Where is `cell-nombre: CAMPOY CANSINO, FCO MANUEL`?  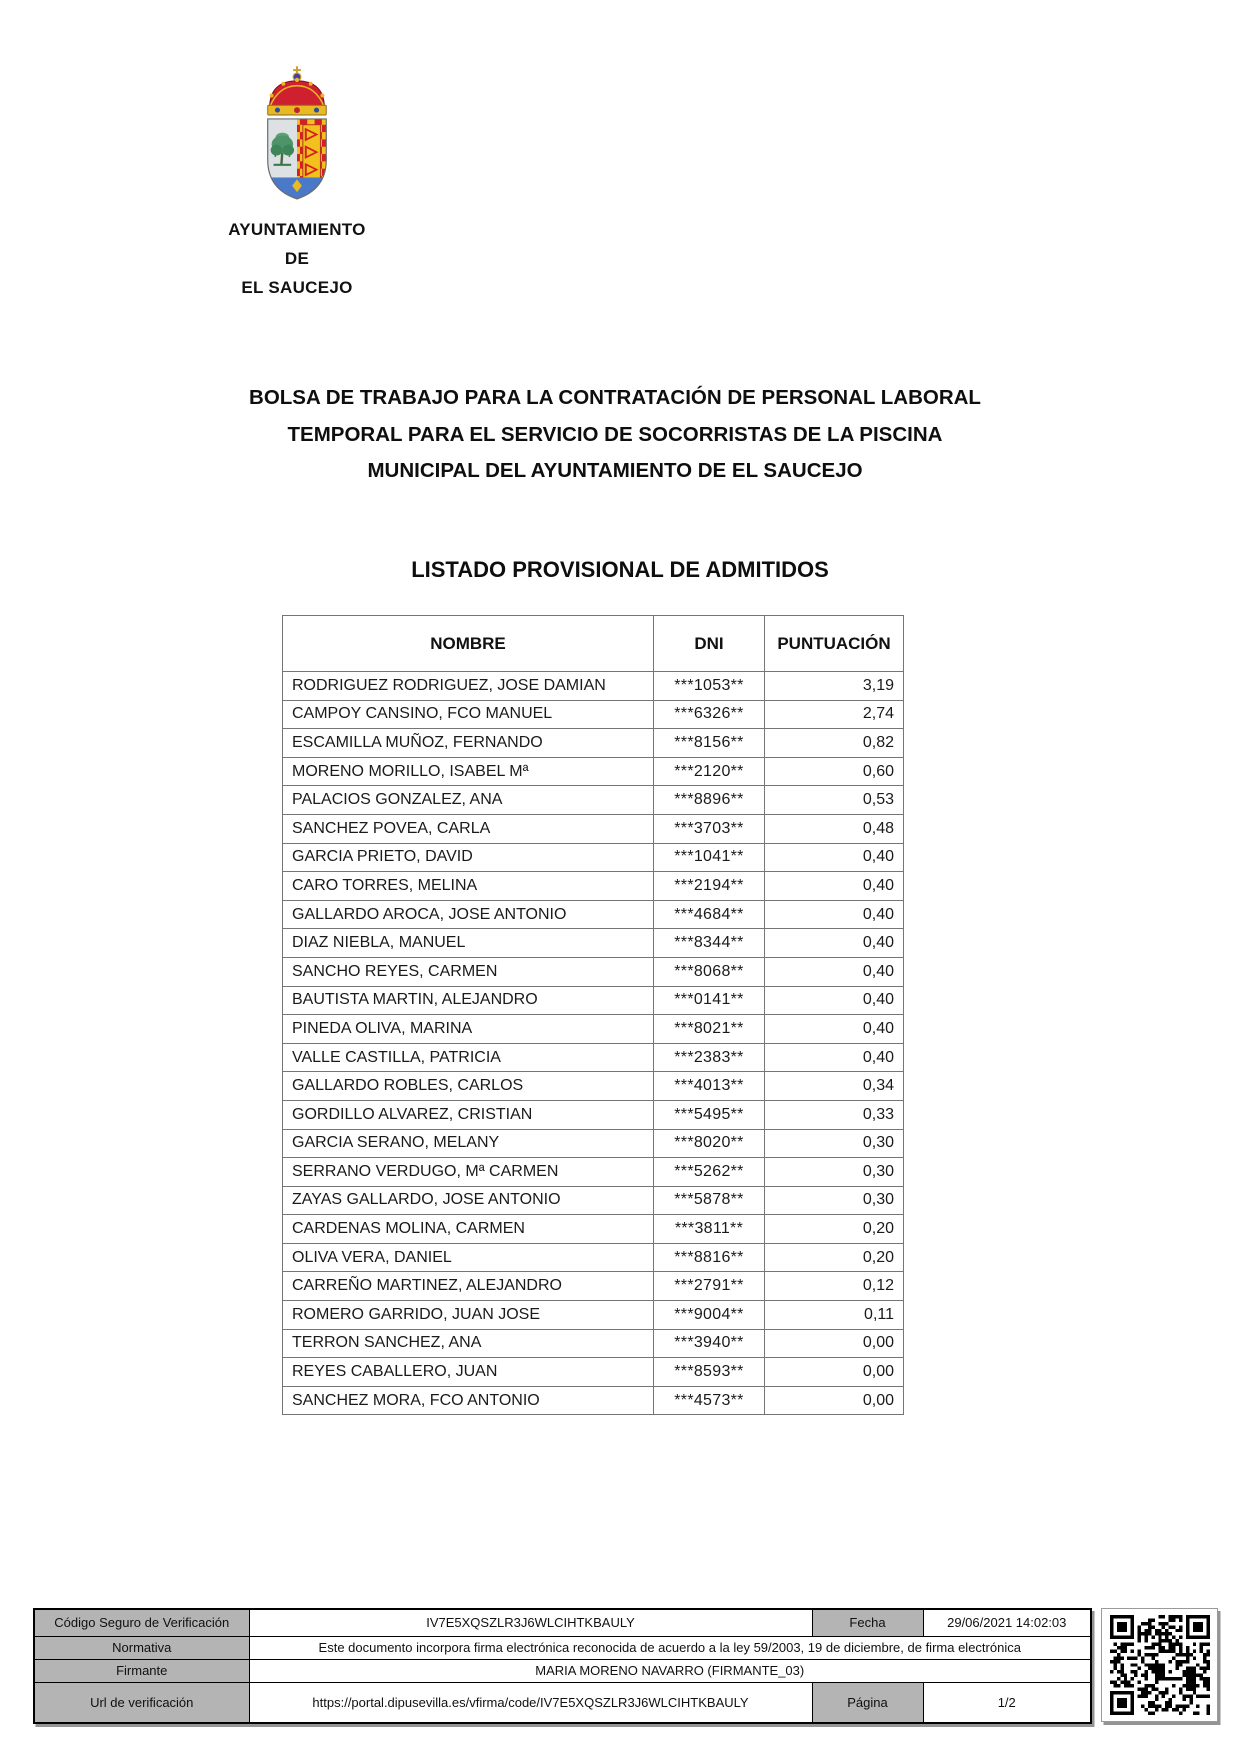 cell-nombre: CAMPOY CANSINO, FCO MANUEL is located at coordinates (468, 714).